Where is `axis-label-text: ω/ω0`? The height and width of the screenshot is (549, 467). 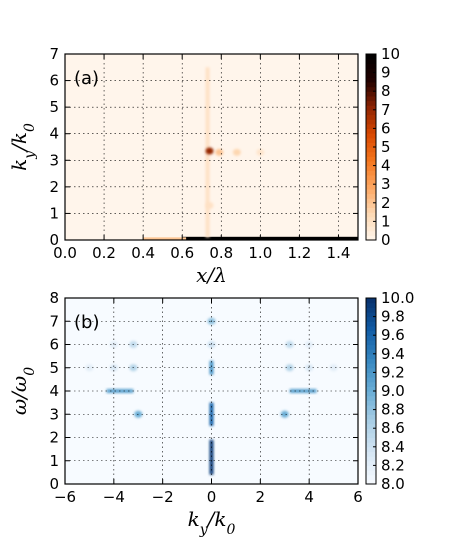 axis-label-text: ω/ω0 is located at coordinates (22, 391).